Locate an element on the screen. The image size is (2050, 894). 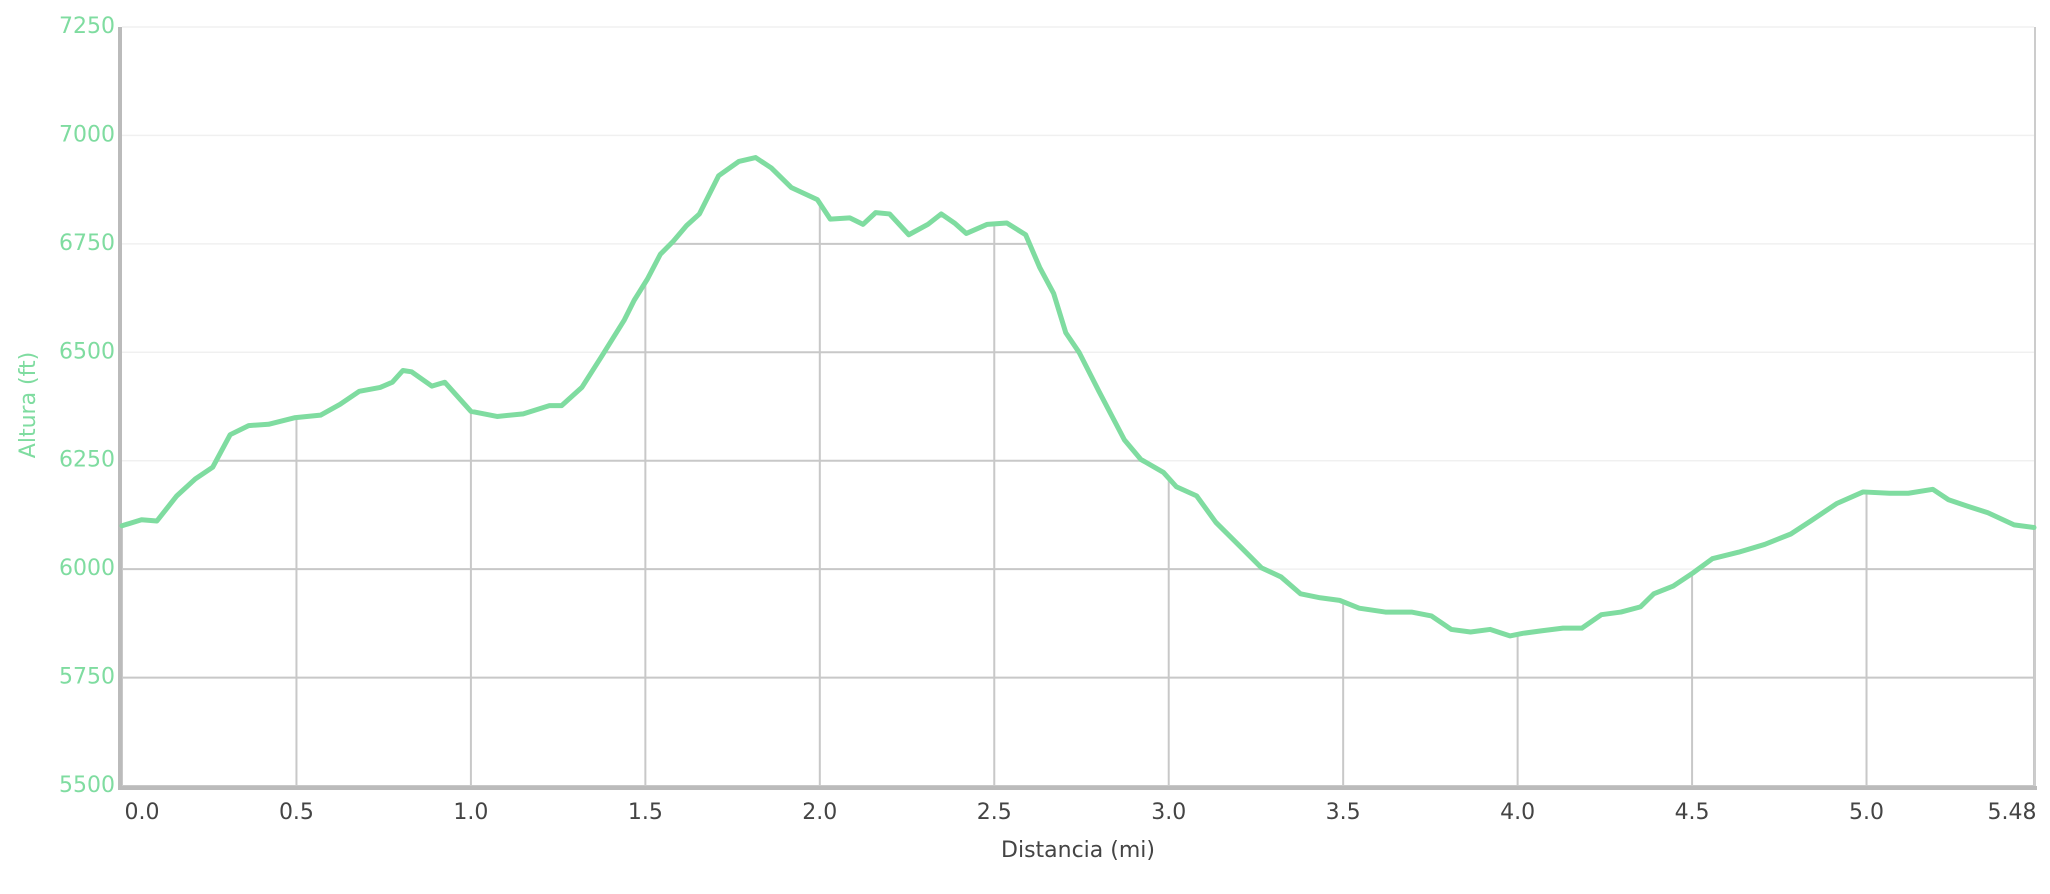
x-tick-label: 3.0 is located at coordinates (1168, 812).